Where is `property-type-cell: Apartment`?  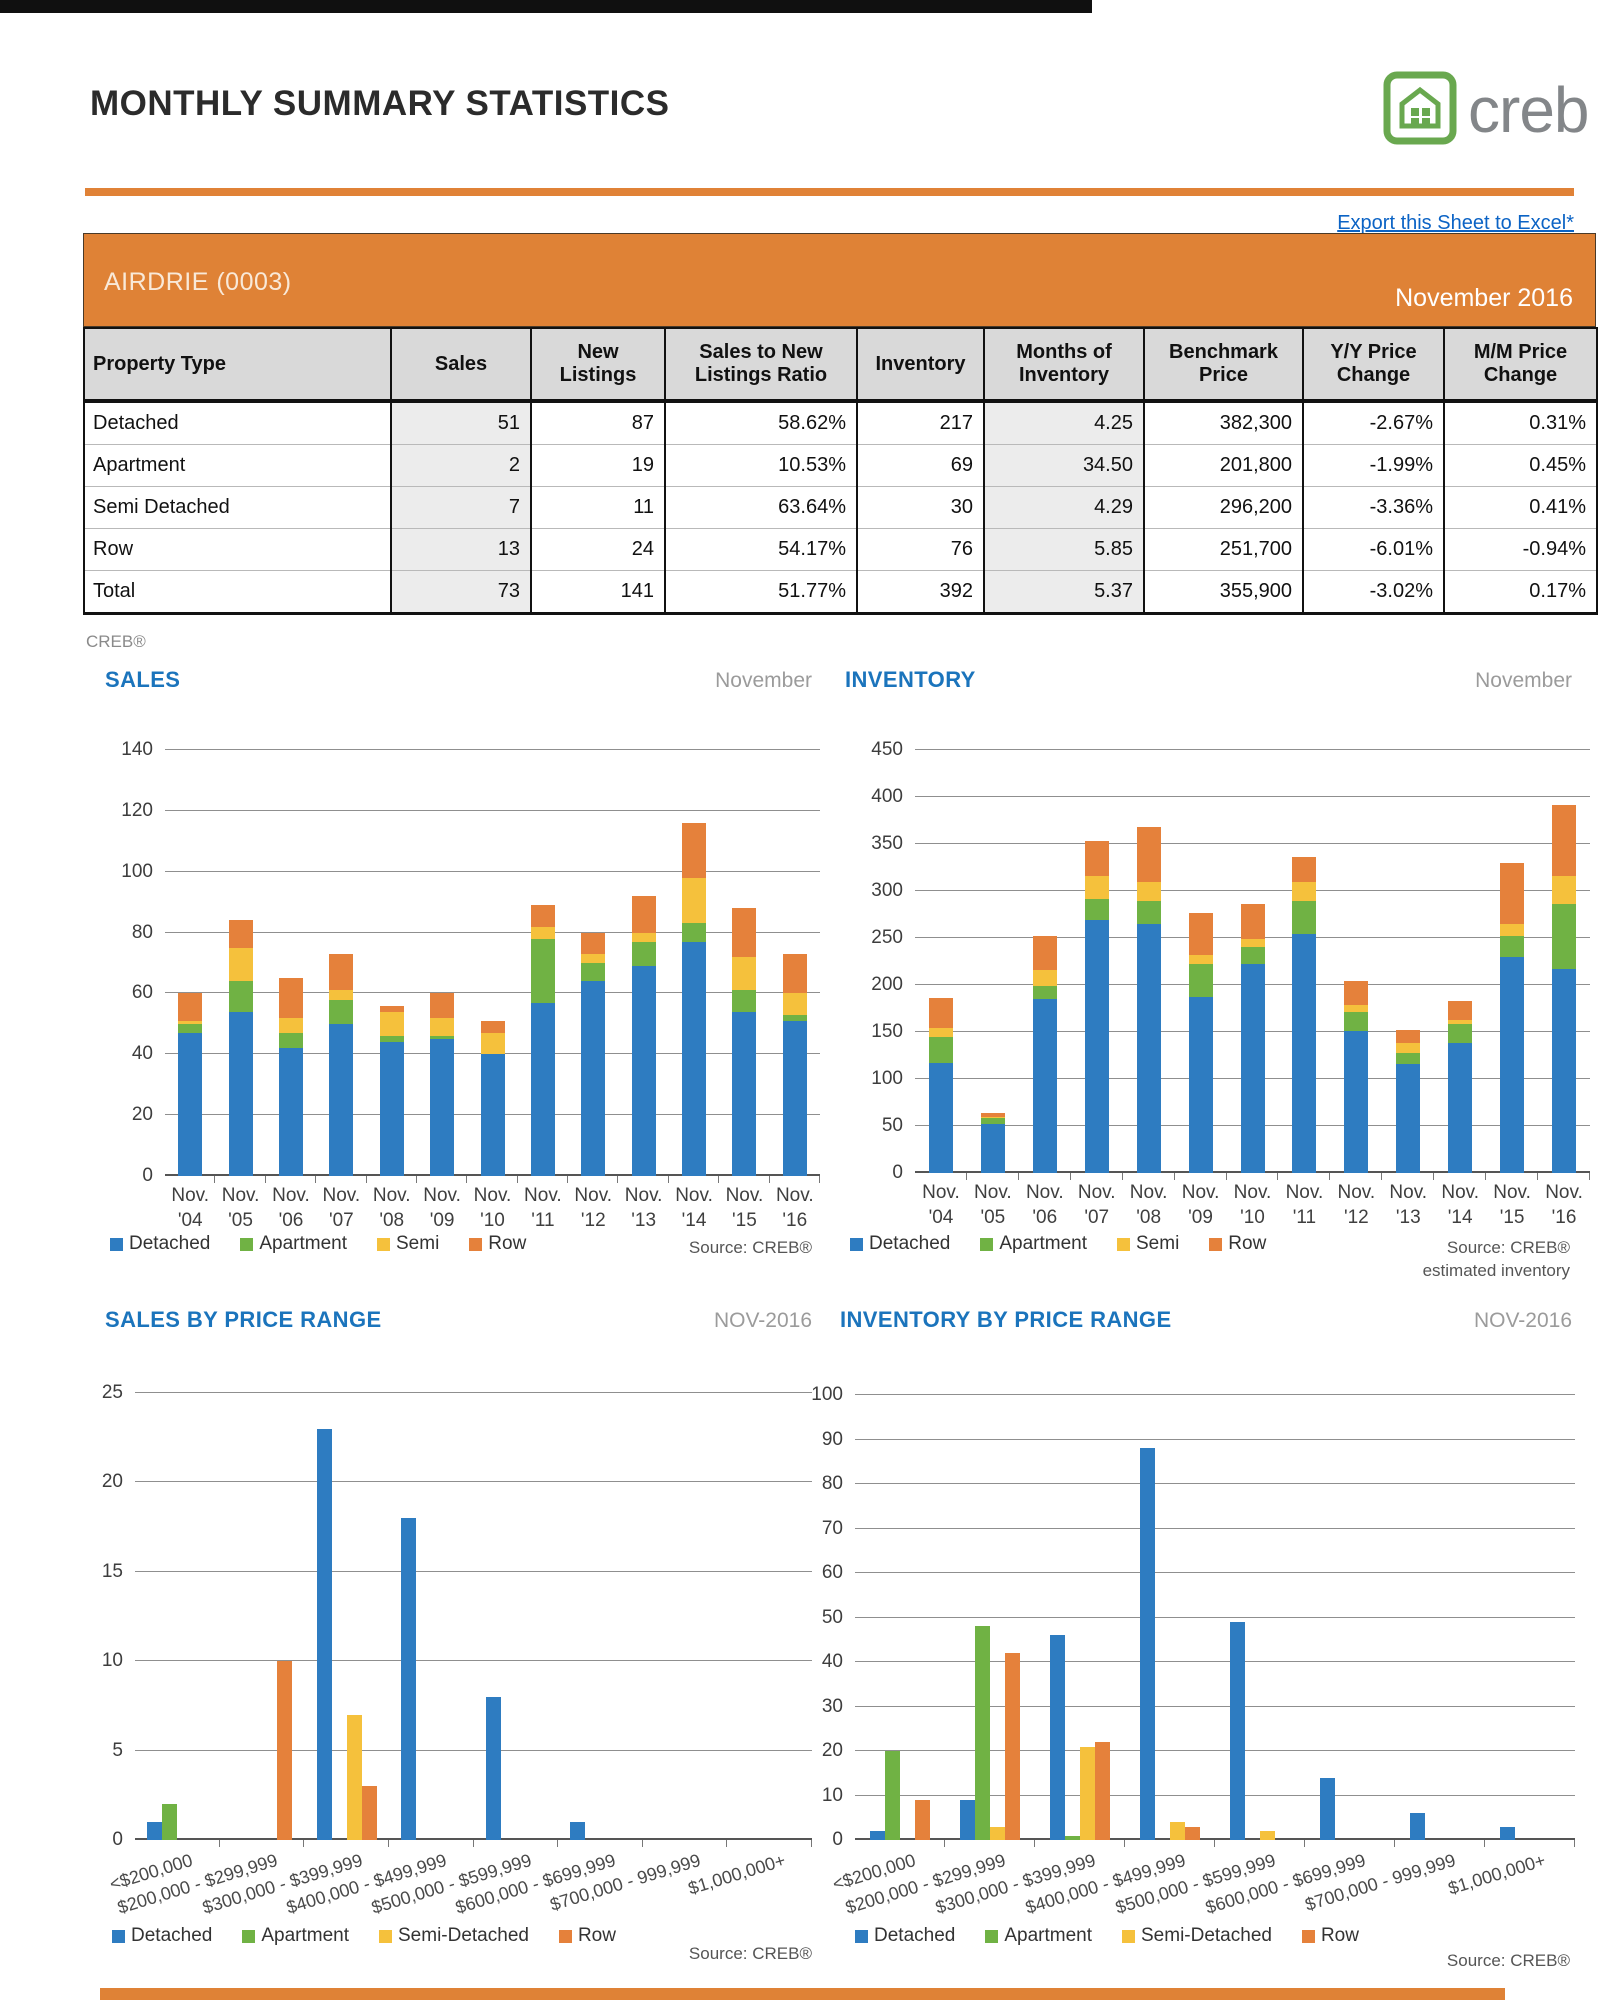 property-type-cell: Apartment is located at coordinates (237, 465).